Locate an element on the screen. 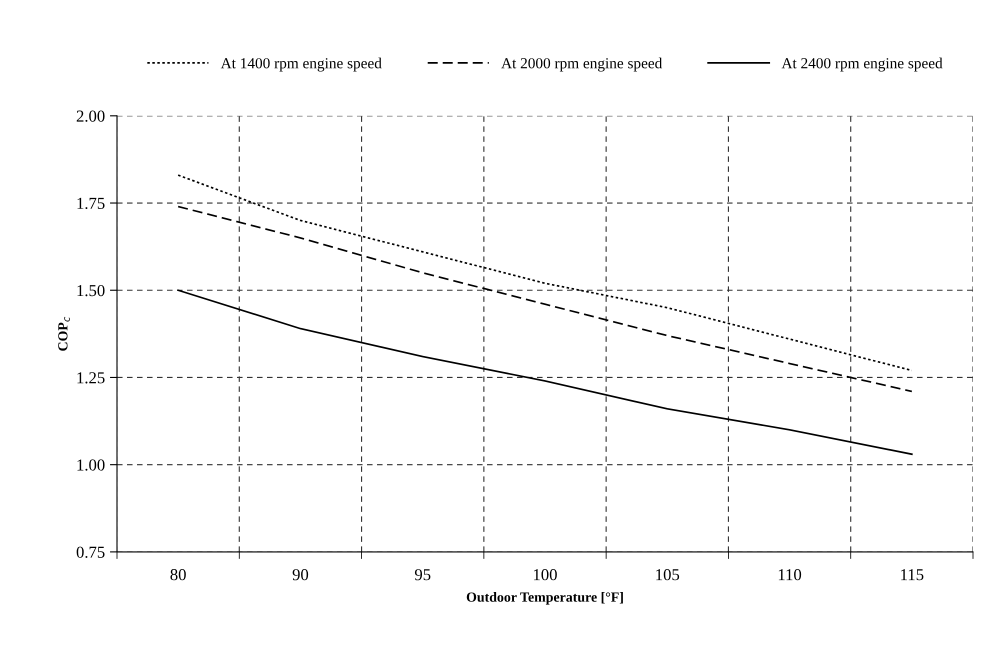  x-tick-label: 115 is located at coordinates (912, 574).